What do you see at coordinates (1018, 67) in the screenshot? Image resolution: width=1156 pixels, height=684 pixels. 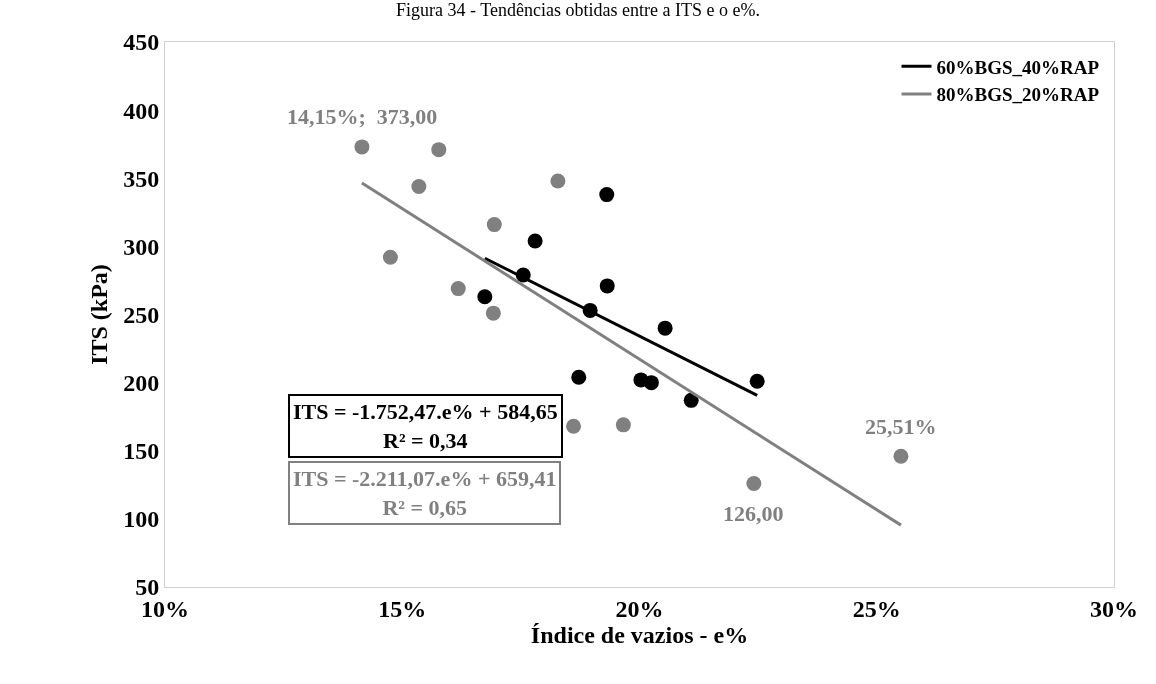 I see `legend-label: 60%BGS_40%RAP` at bounding box center [1018, 67].